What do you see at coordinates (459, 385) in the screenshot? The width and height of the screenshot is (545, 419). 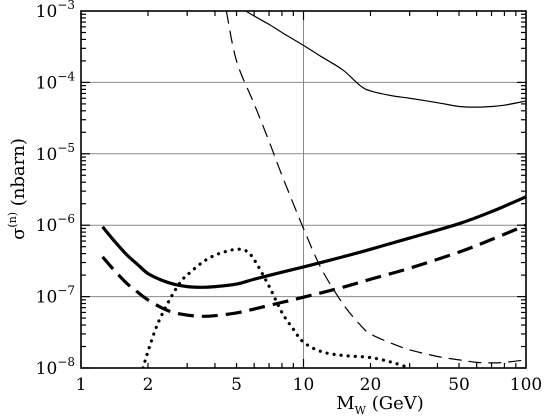 I see `x-tick-label: 50` at bounding box center [459, 385].